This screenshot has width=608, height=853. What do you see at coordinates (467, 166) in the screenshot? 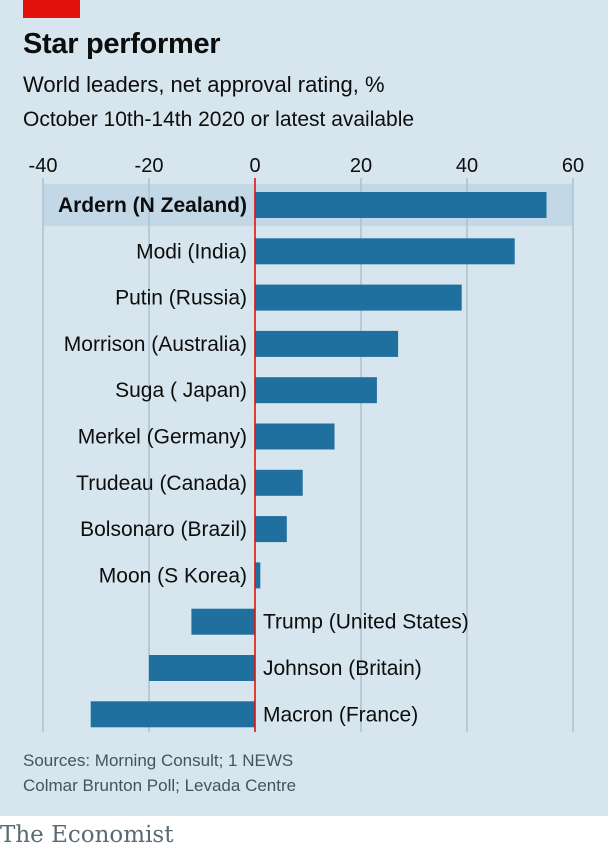
I see `x-tick-label: 40` at bounding box center [467, 166].